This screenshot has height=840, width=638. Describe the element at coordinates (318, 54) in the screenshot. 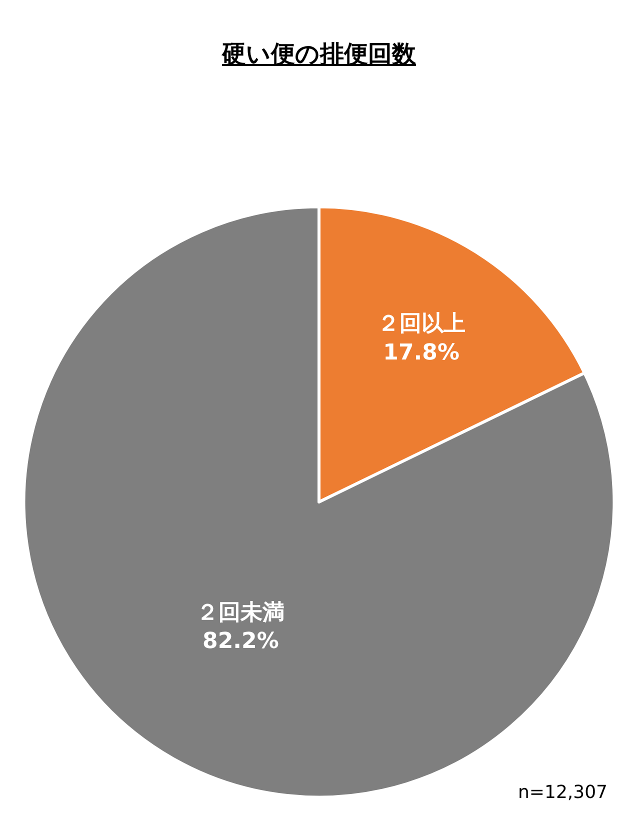

I see `chart-title: 硬い便の排便回数` at that location.